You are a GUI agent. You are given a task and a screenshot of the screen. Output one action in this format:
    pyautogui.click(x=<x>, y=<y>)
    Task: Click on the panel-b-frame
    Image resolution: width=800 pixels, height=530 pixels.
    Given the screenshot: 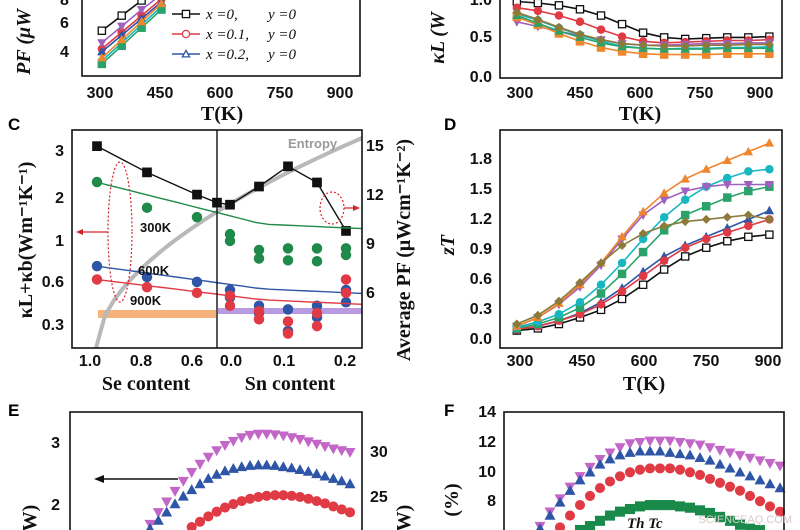 What is the action you would take?
    pyautogui.click(x=641, y=39)
    